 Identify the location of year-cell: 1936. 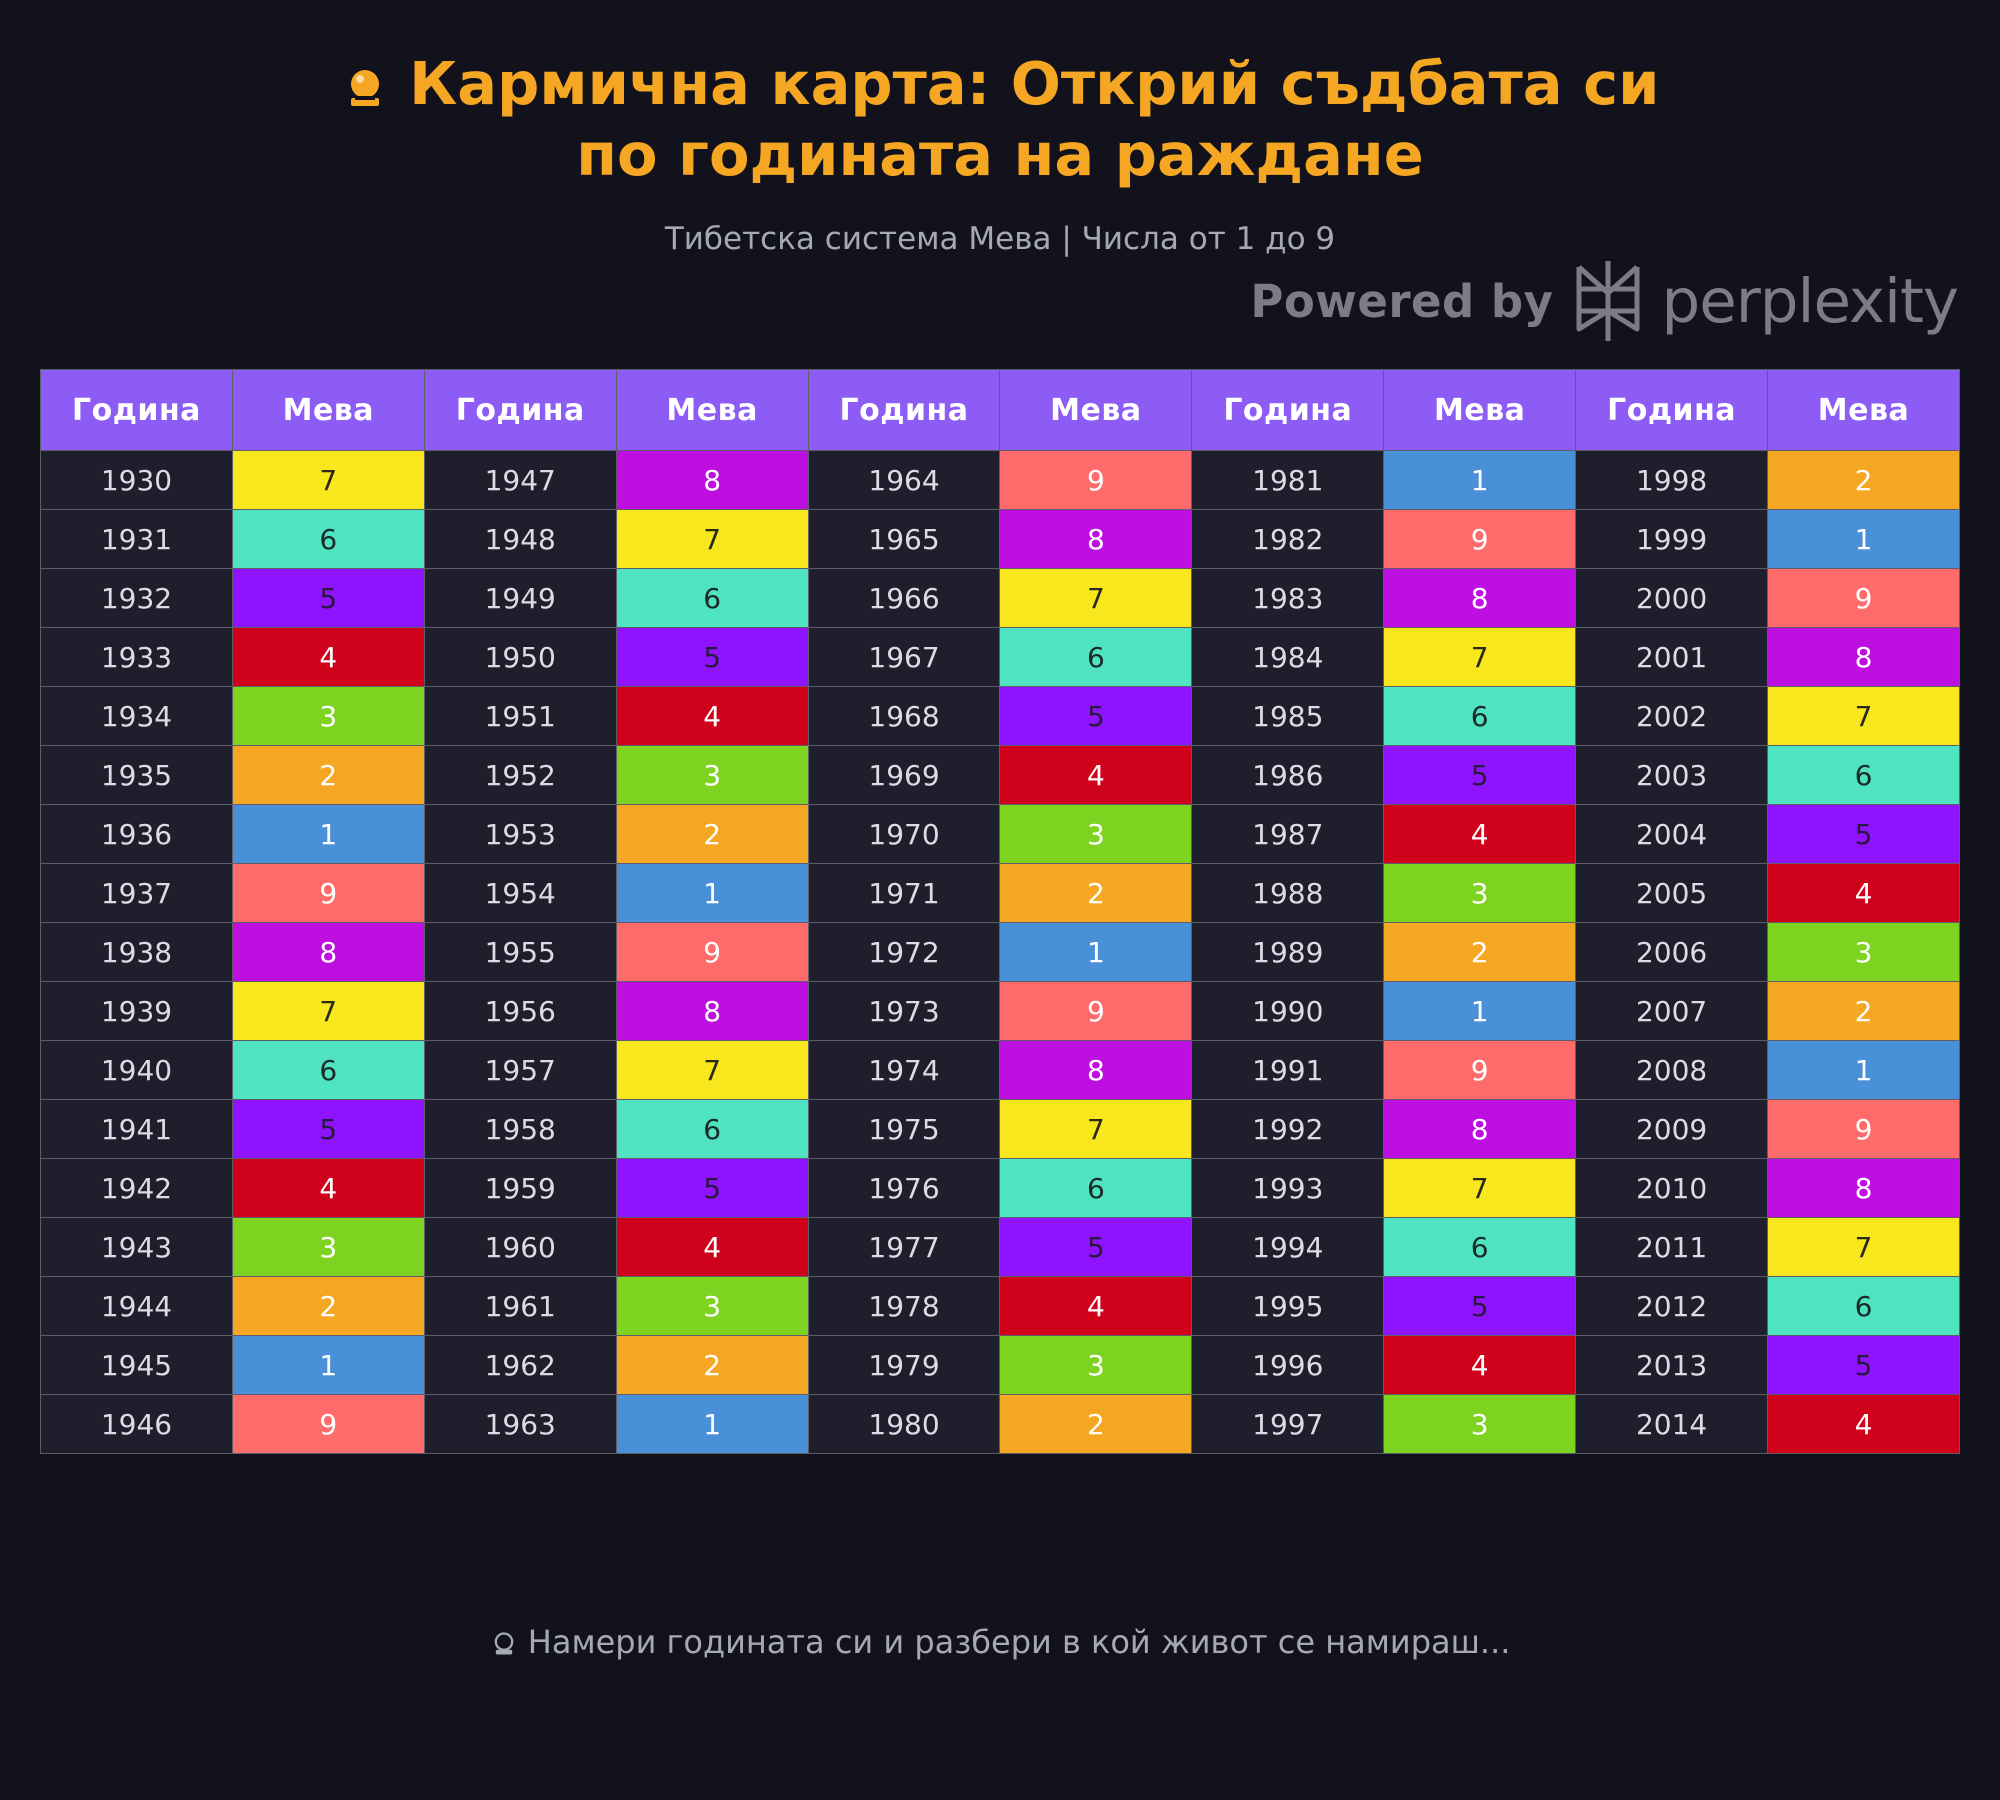
(136, 834).